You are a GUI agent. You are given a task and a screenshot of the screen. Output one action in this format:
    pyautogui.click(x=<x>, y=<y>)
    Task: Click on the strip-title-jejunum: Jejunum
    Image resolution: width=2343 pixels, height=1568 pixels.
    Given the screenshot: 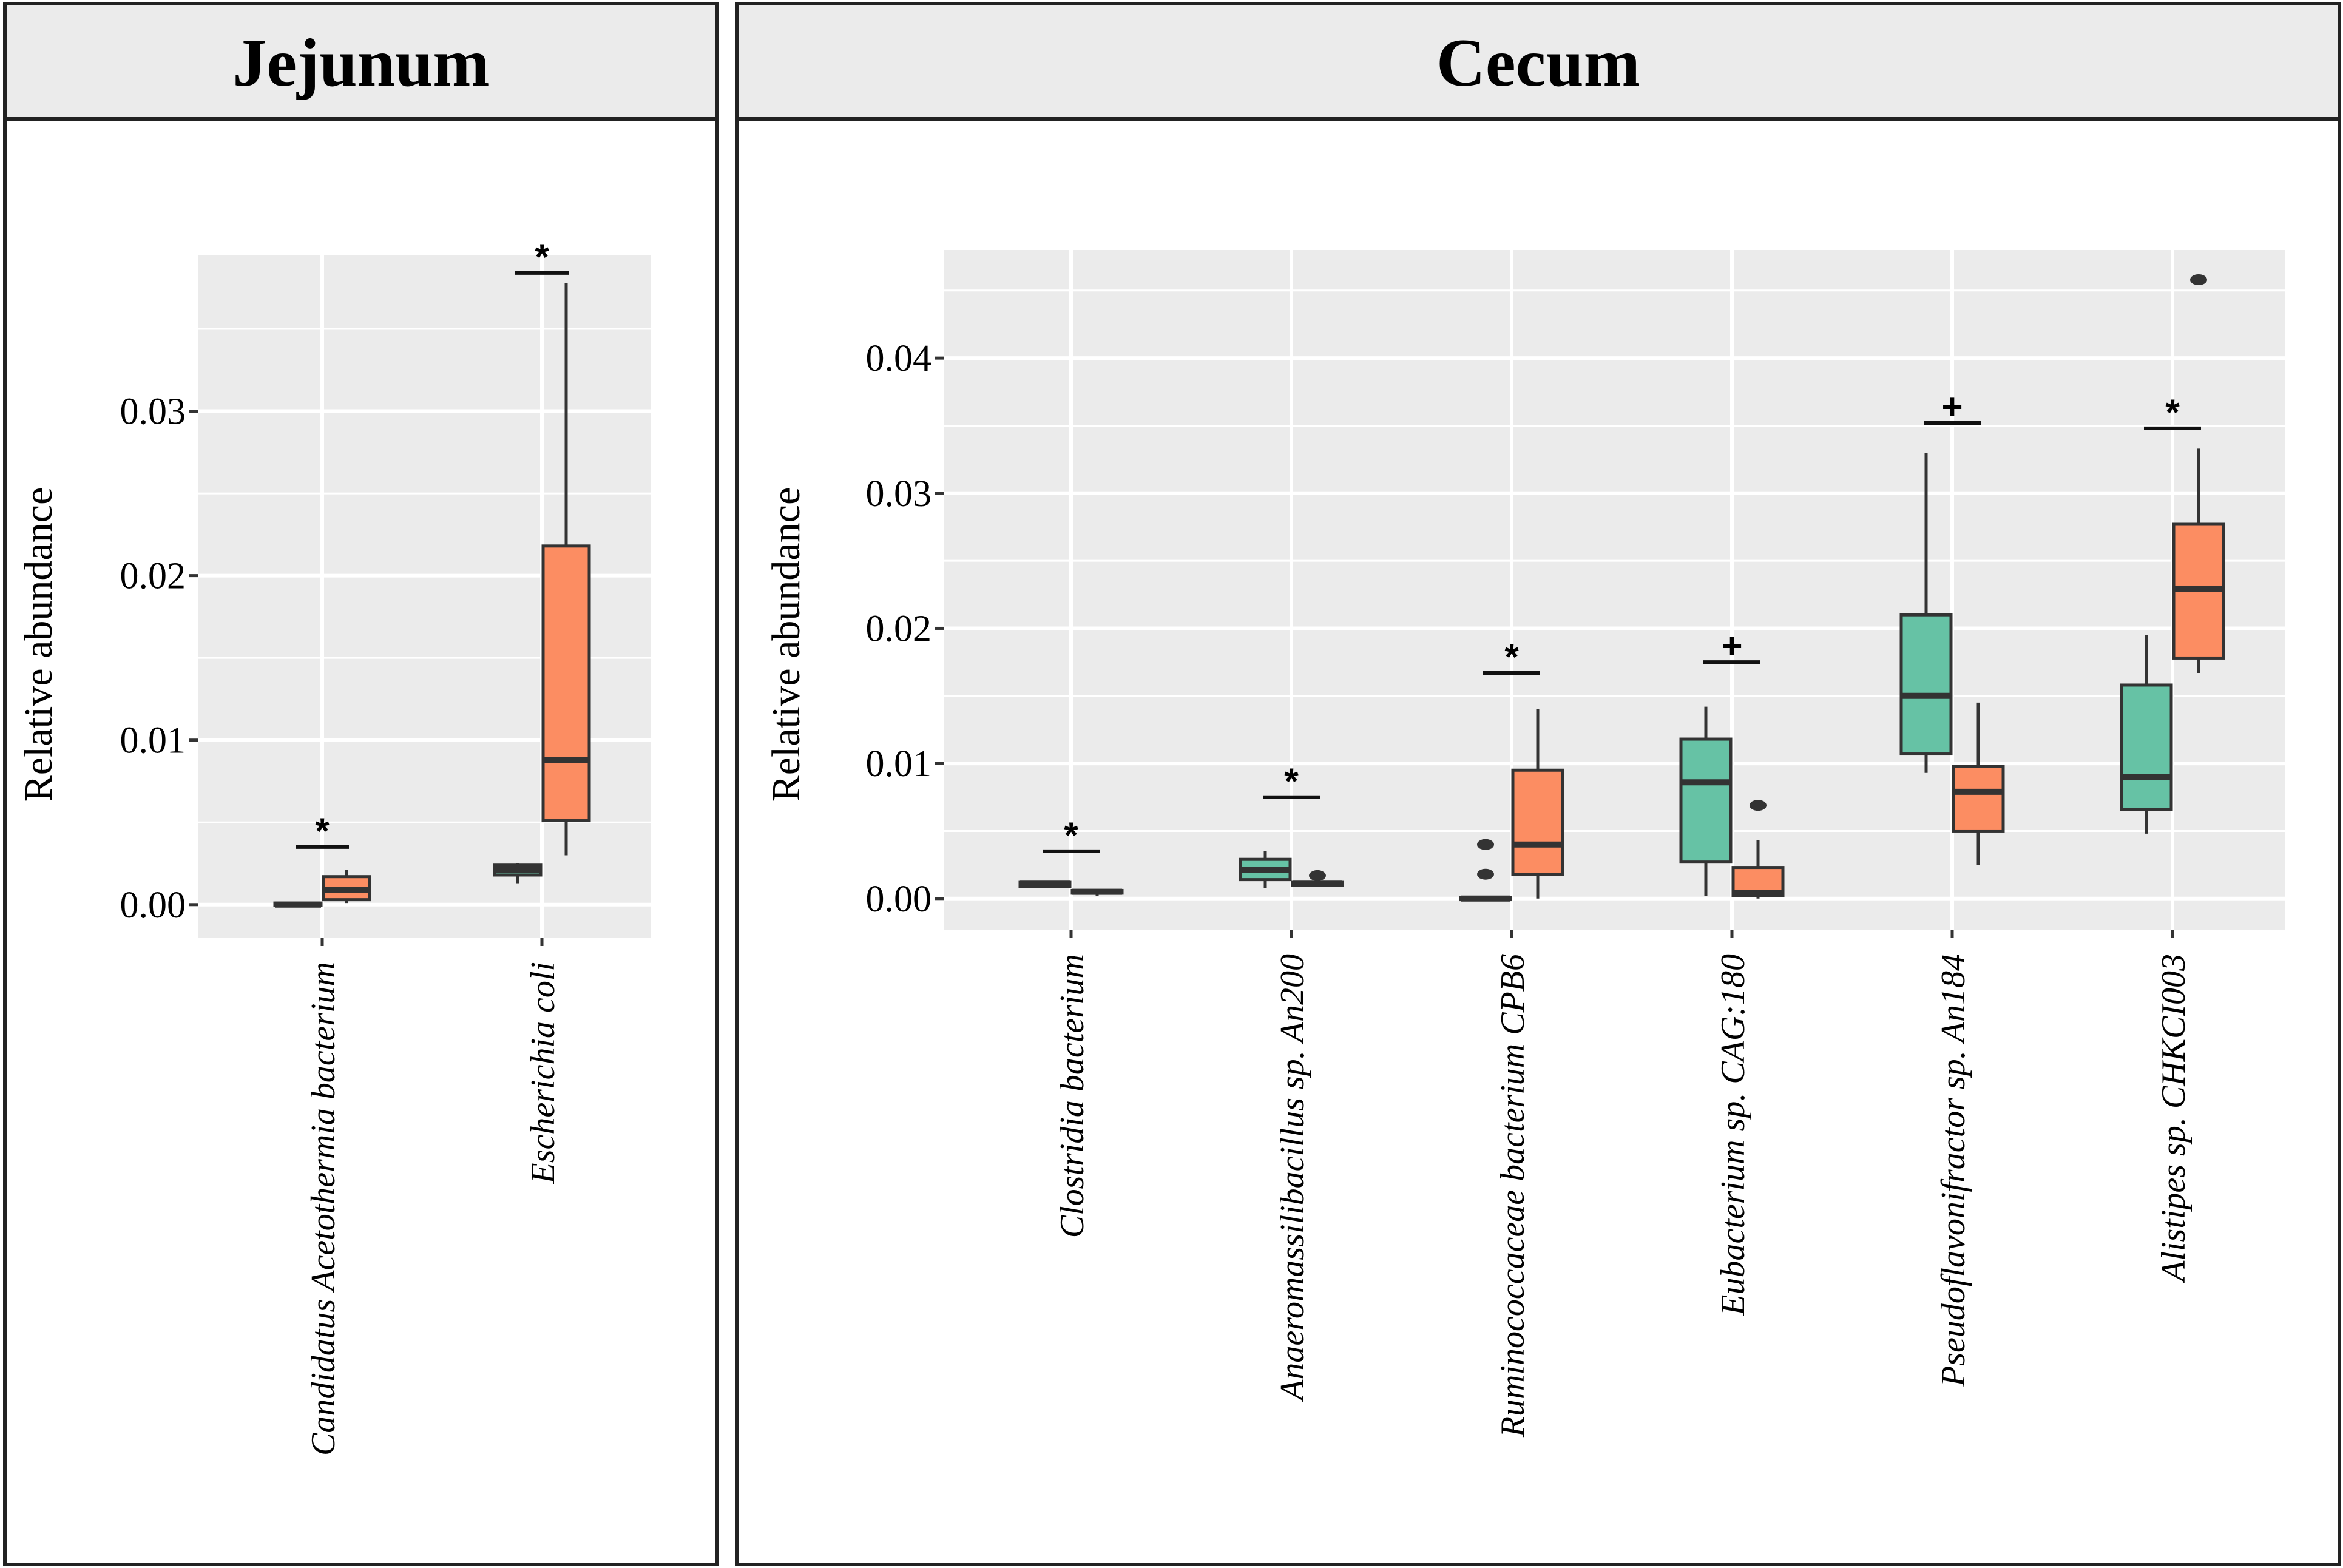 What is the action you would take?
    pyautogui.click(x=360, y=63)
    